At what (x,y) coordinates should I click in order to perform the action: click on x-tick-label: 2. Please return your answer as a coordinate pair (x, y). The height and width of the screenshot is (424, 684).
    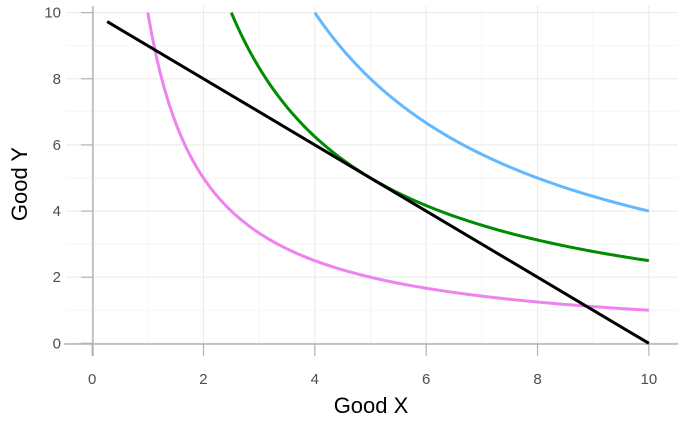
    Looking at the image, I should click on (203, 379).